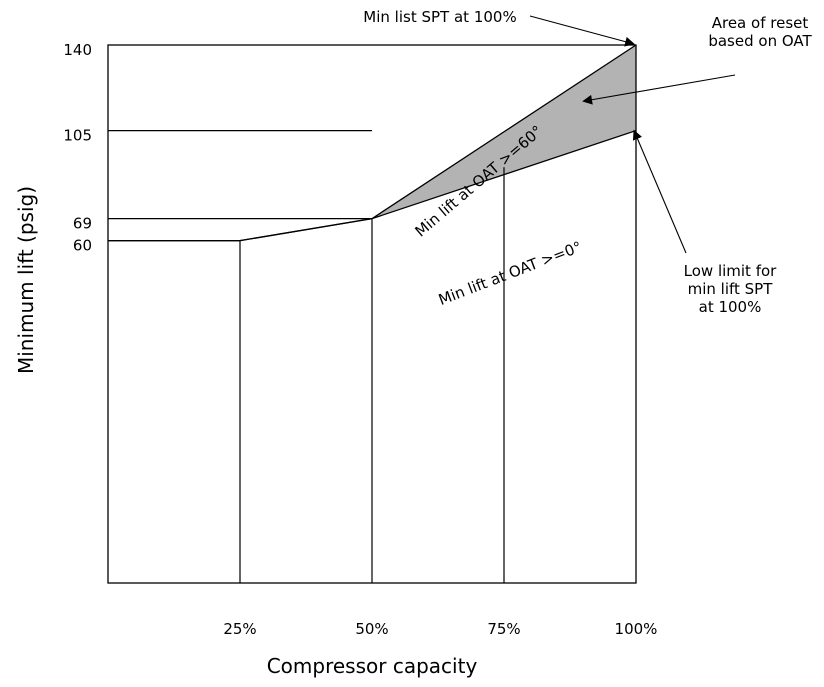 The image size is (824, 687). I want to click on y-axis-title: Minimum lift (psig), so click(26, 280).